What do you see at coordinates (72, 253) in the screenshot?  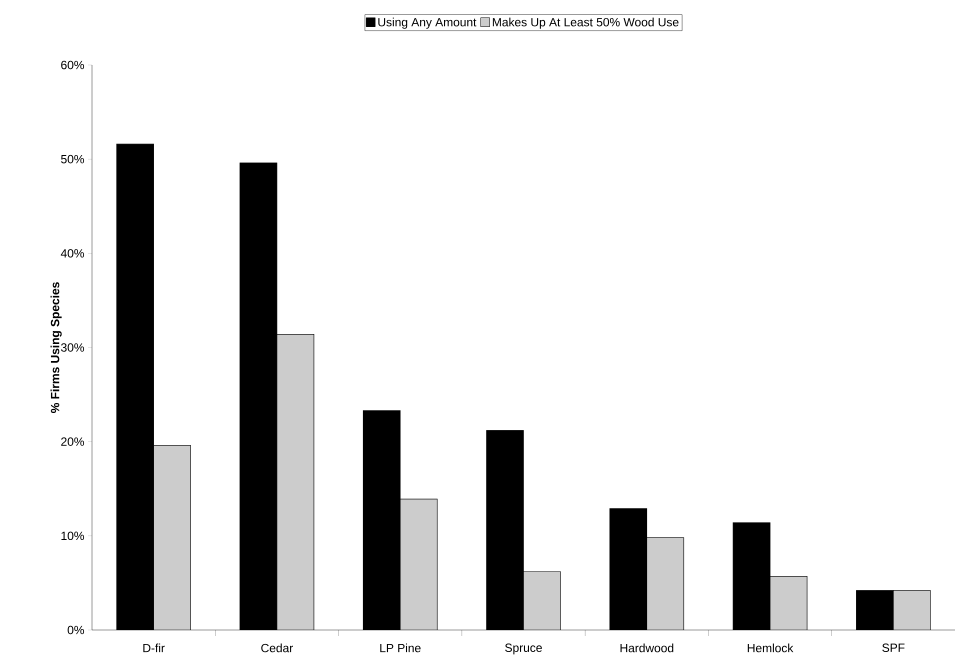 I see `y-tick-label: 40%` at bounding box center [72, 253].